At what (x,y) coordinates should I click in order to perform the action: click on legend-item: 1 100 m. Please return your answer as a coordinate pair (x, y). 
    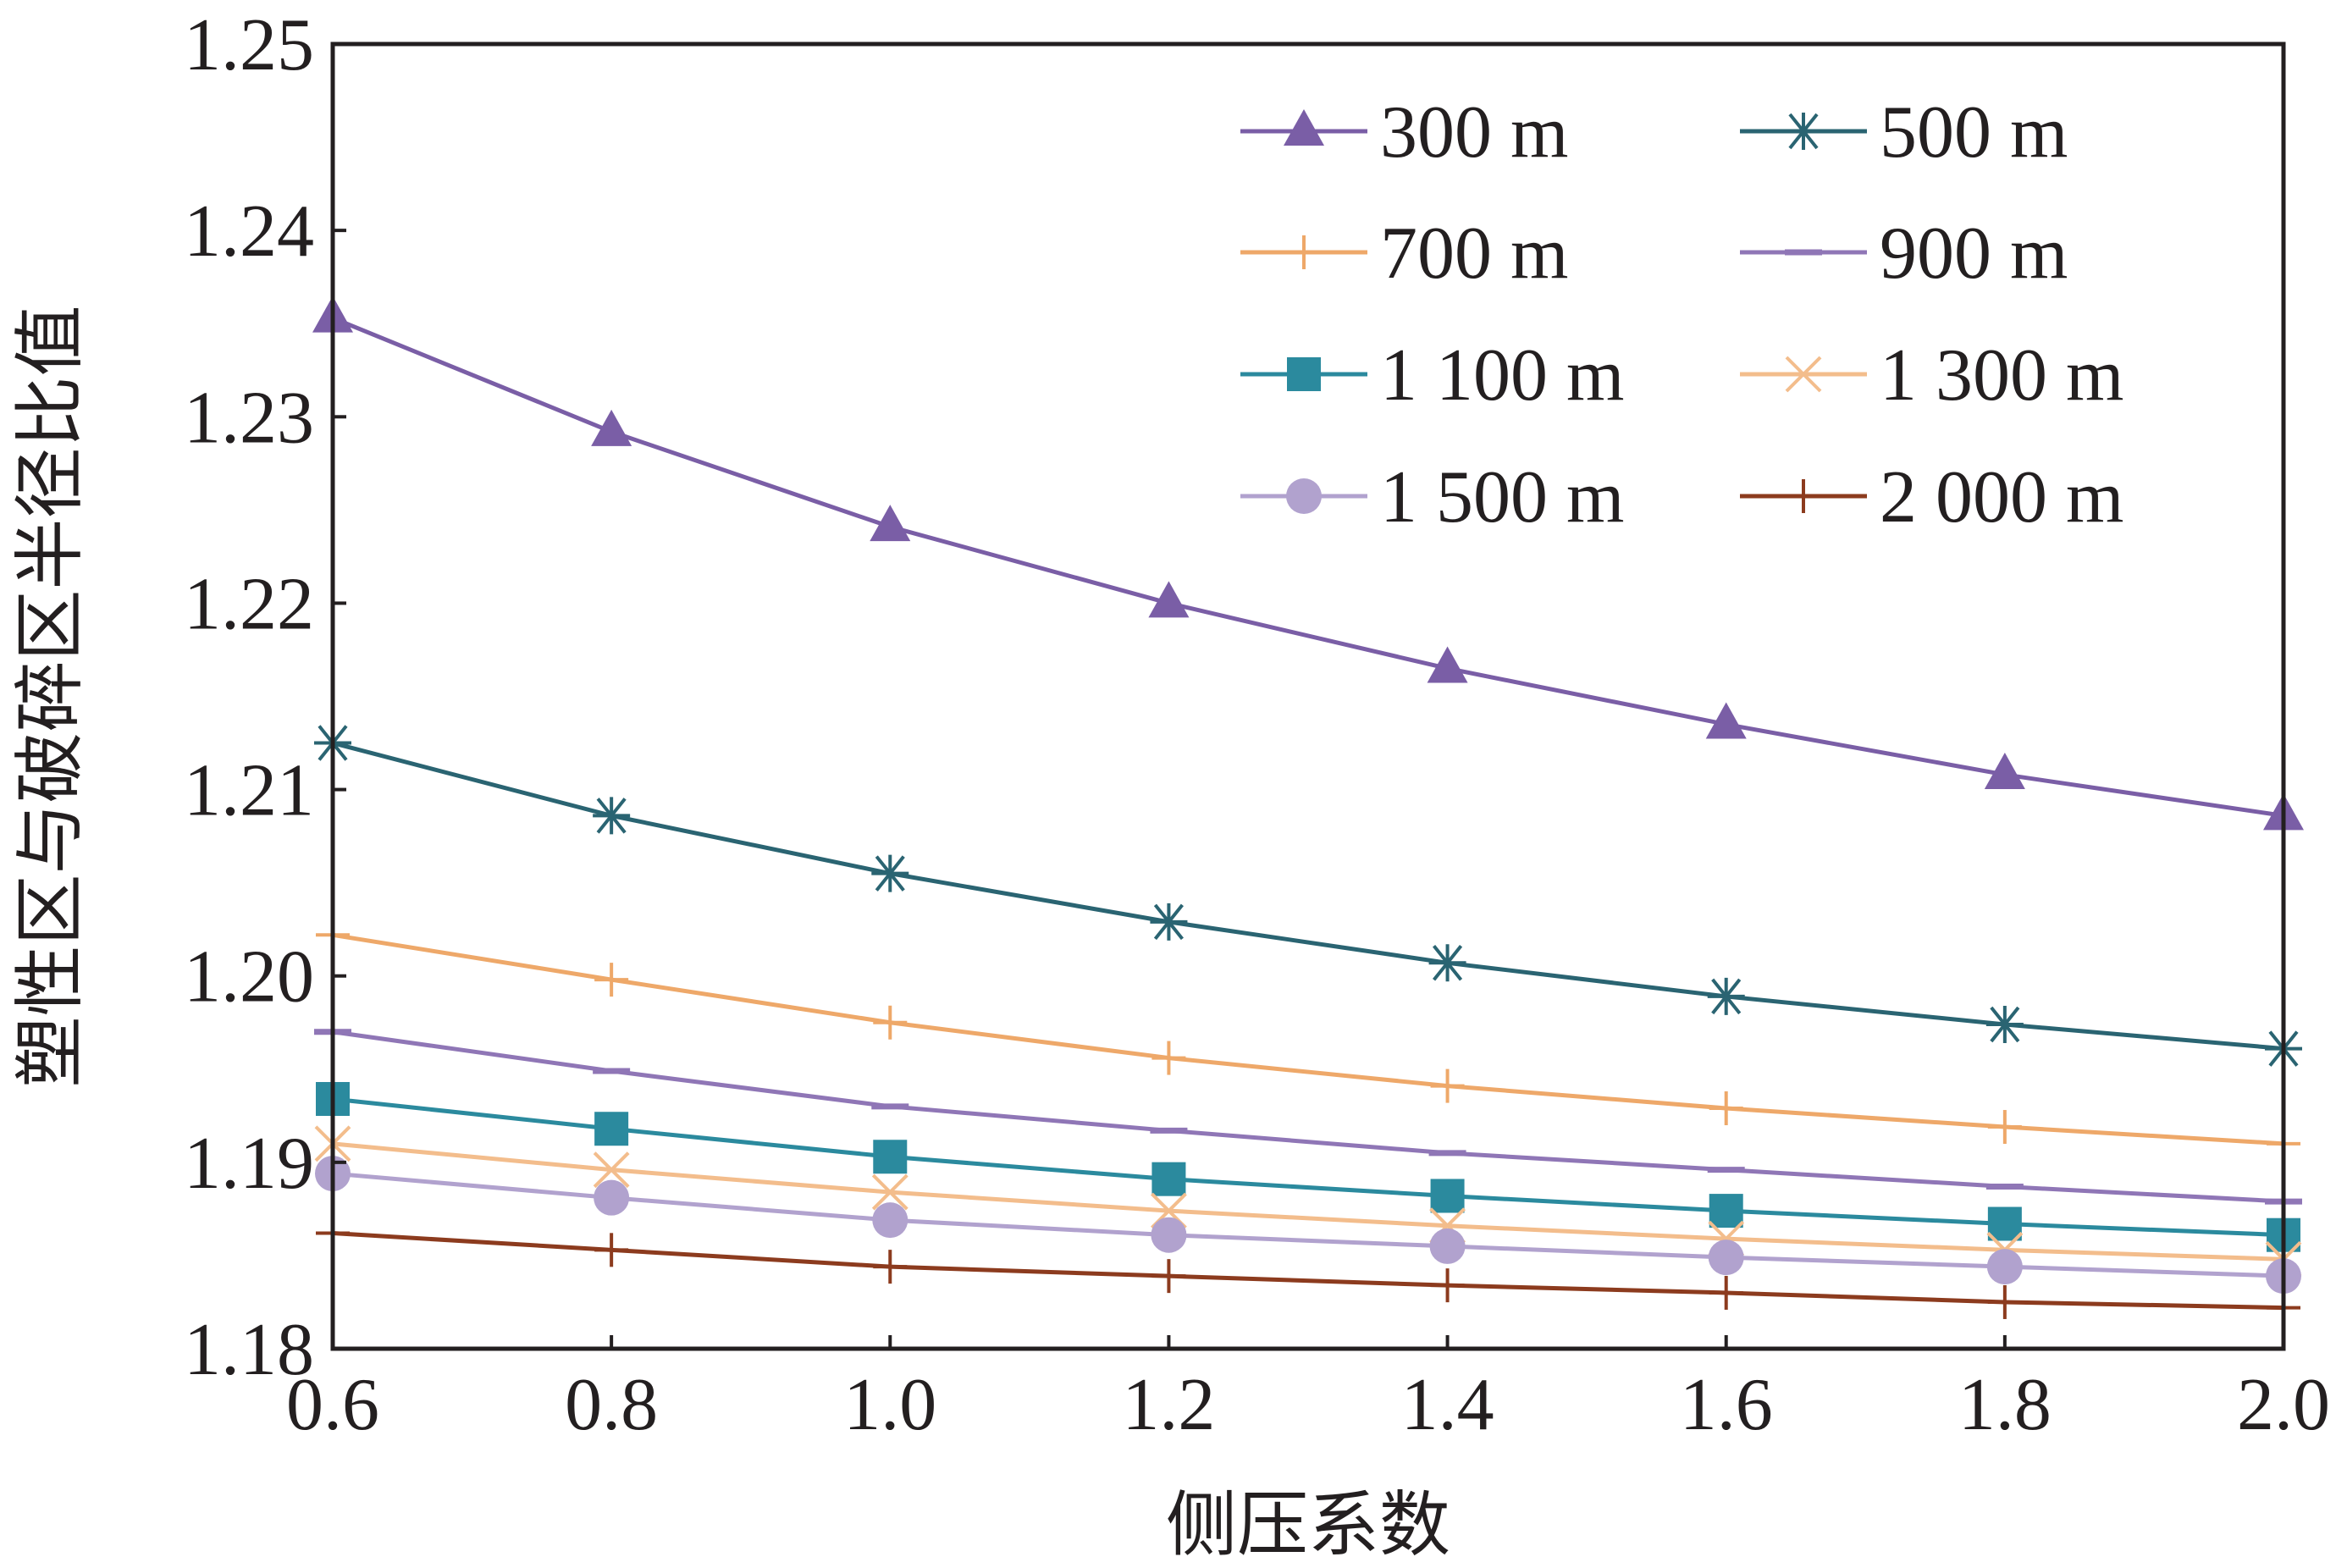
    Looking at the image, I should click on (1432, 375).